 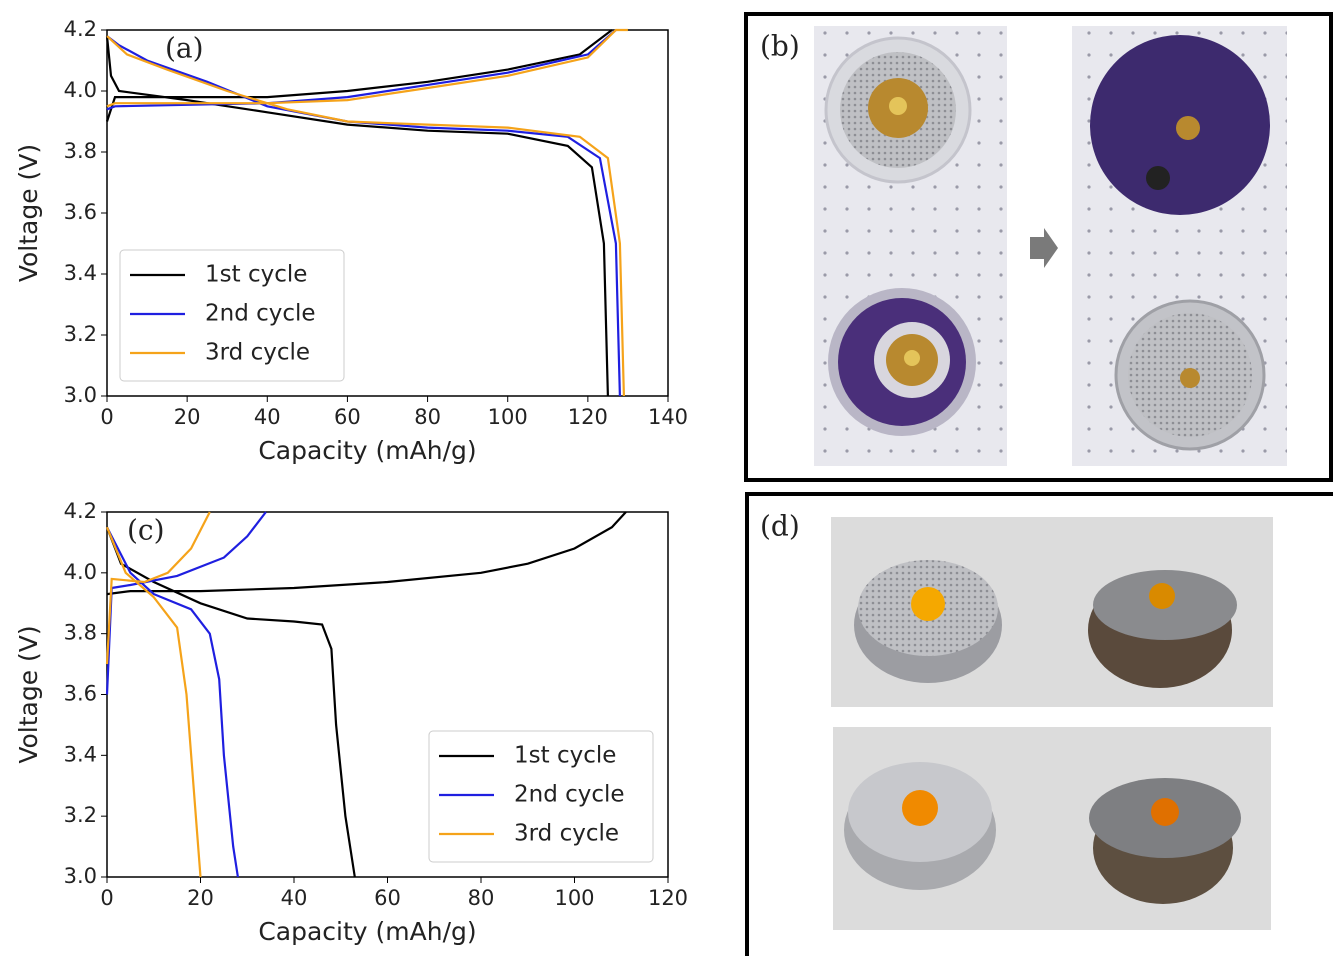 I want to click on mark, so click(x=1158, y=178).